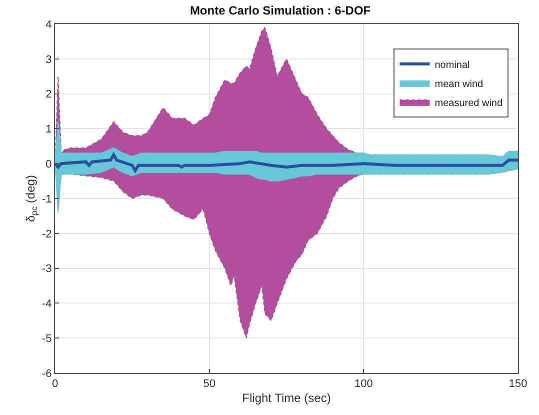 This screenshot has width=539, height=415. What do you see at coordinates (49, 60) in the screenshot?
I see `y-tick-label: 3` at bounding box center [49, 60].